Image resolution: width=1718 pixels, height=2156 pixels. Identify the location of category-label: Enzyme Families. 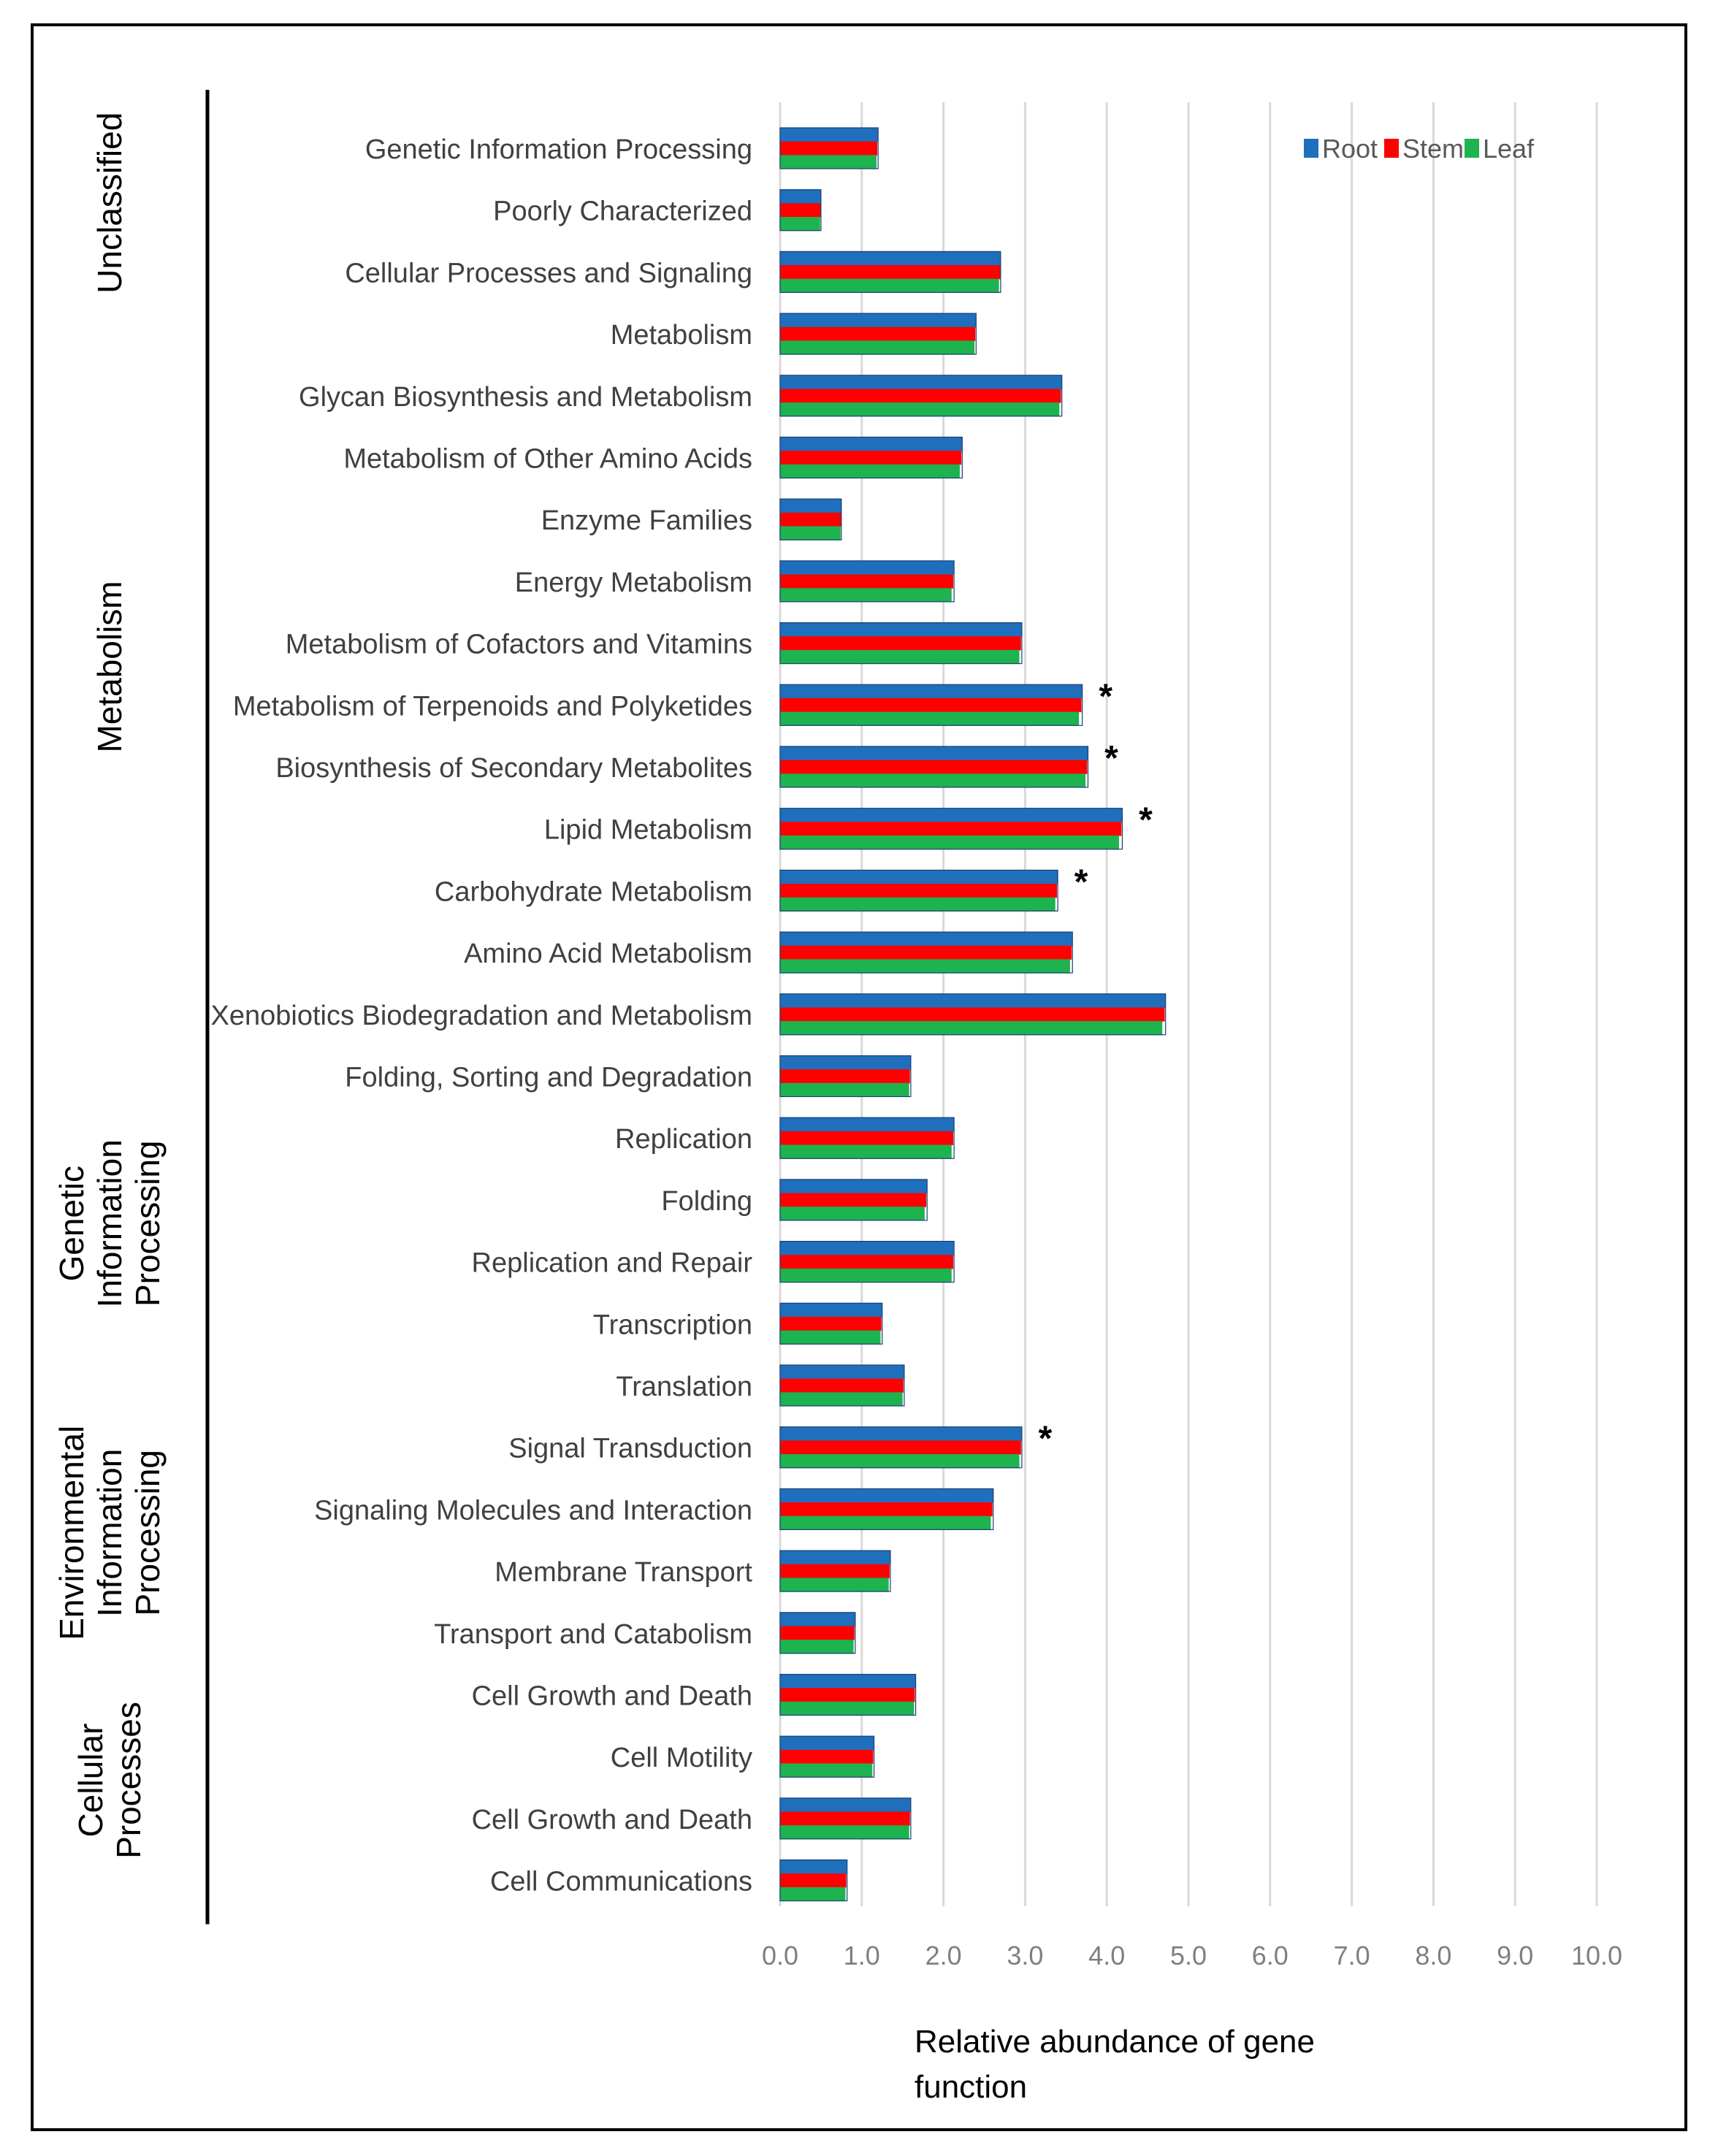
(646, 521).